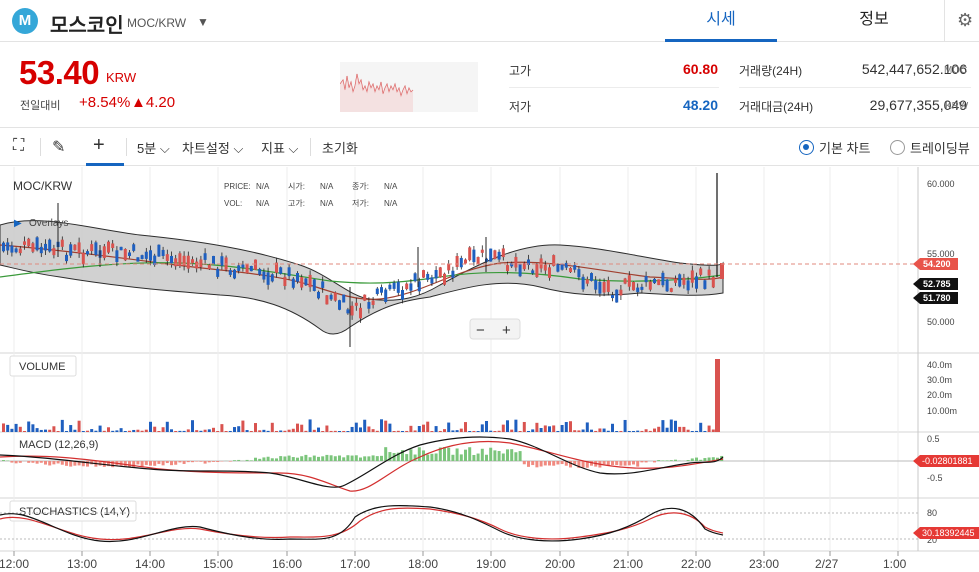 Image resolution: width=979 pixels, height=572 pixels. I want to click on interval-select: 5분 ⌵, so click(153, 147).